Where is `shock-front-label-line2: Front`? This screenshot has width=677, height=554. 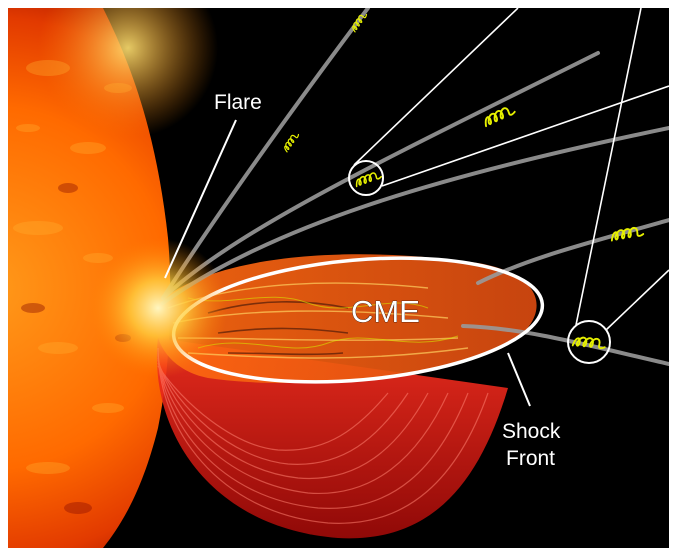
shock-front-label-line2: Front is located at coordinates (530, 458).